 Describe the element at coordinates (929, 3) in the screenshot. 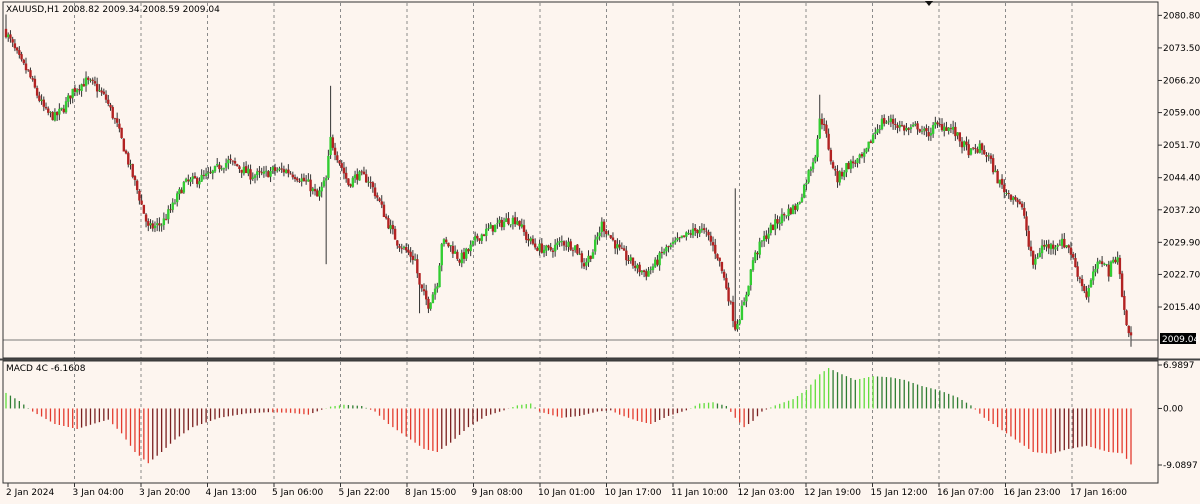

I see `chart-shift-marker-icon` at that location.